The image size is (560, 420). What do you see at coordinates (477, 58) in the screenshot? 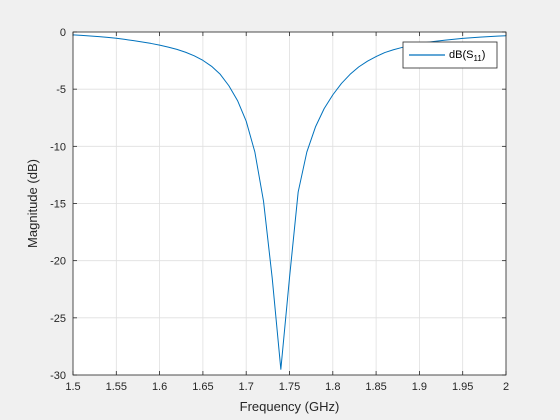
I see `legend-label-subscript: 11` at bounding box center [477, 58].